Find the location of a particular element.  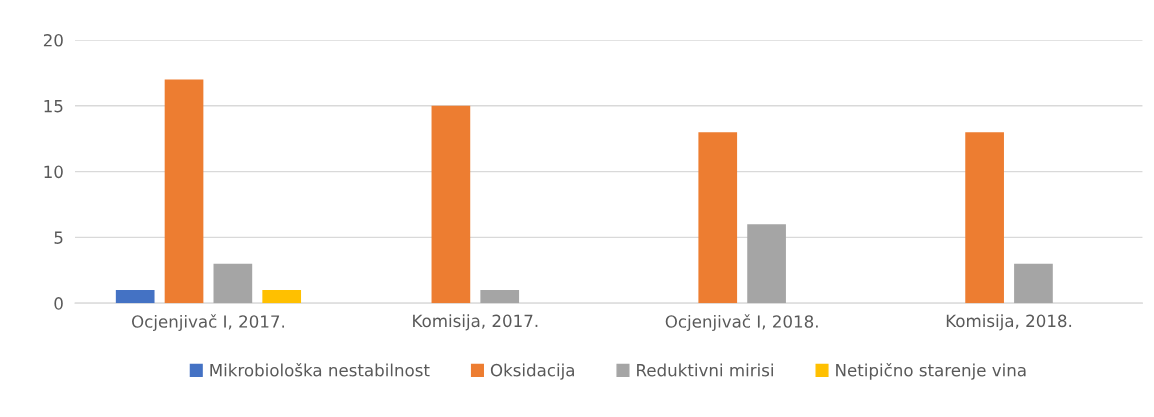

x-tick-label: Ocjenjivač I, 2017. is located at coordinates (208, 323).